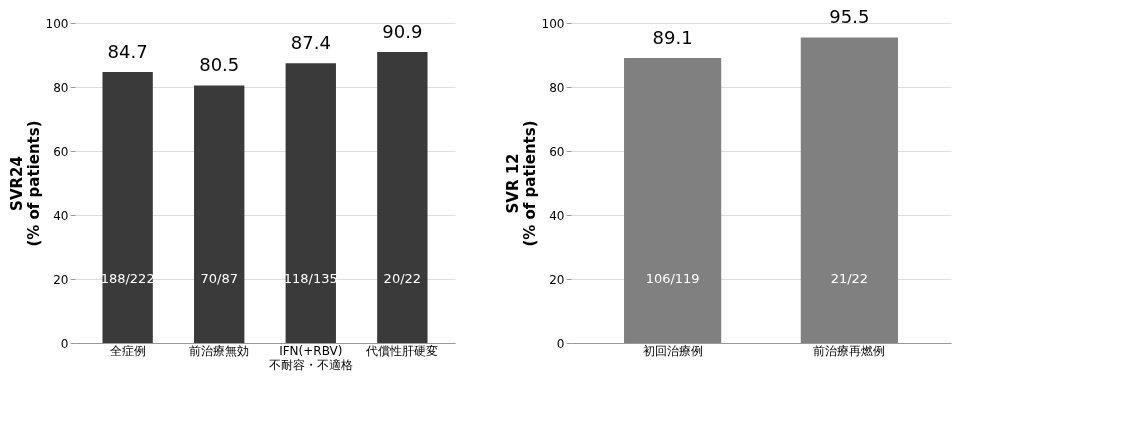 The image size is (1141, 439). Describe the element at coordinates (310, 357) in the screenshot. I see `x-tick-label: IFN(+RBV) 不耐容・不適格` at that location.